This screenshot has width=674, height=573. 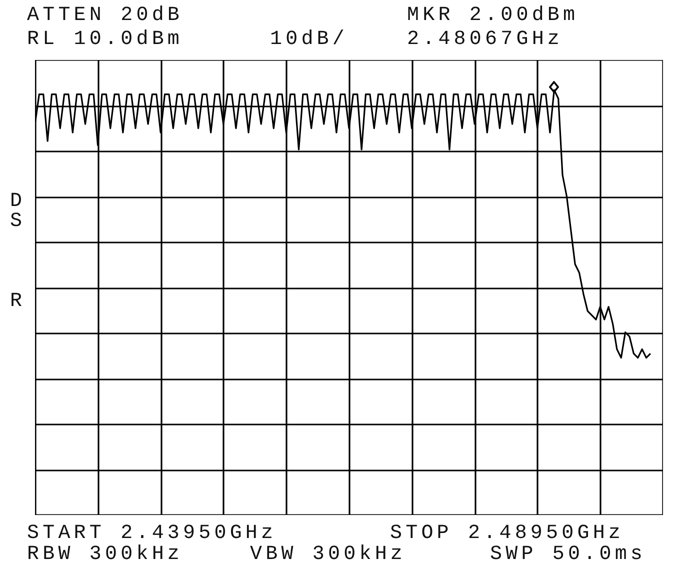 What do you see at coordinates (18, 201) in the screenshot?
I see `text: D` at bounding box center [18, 201].